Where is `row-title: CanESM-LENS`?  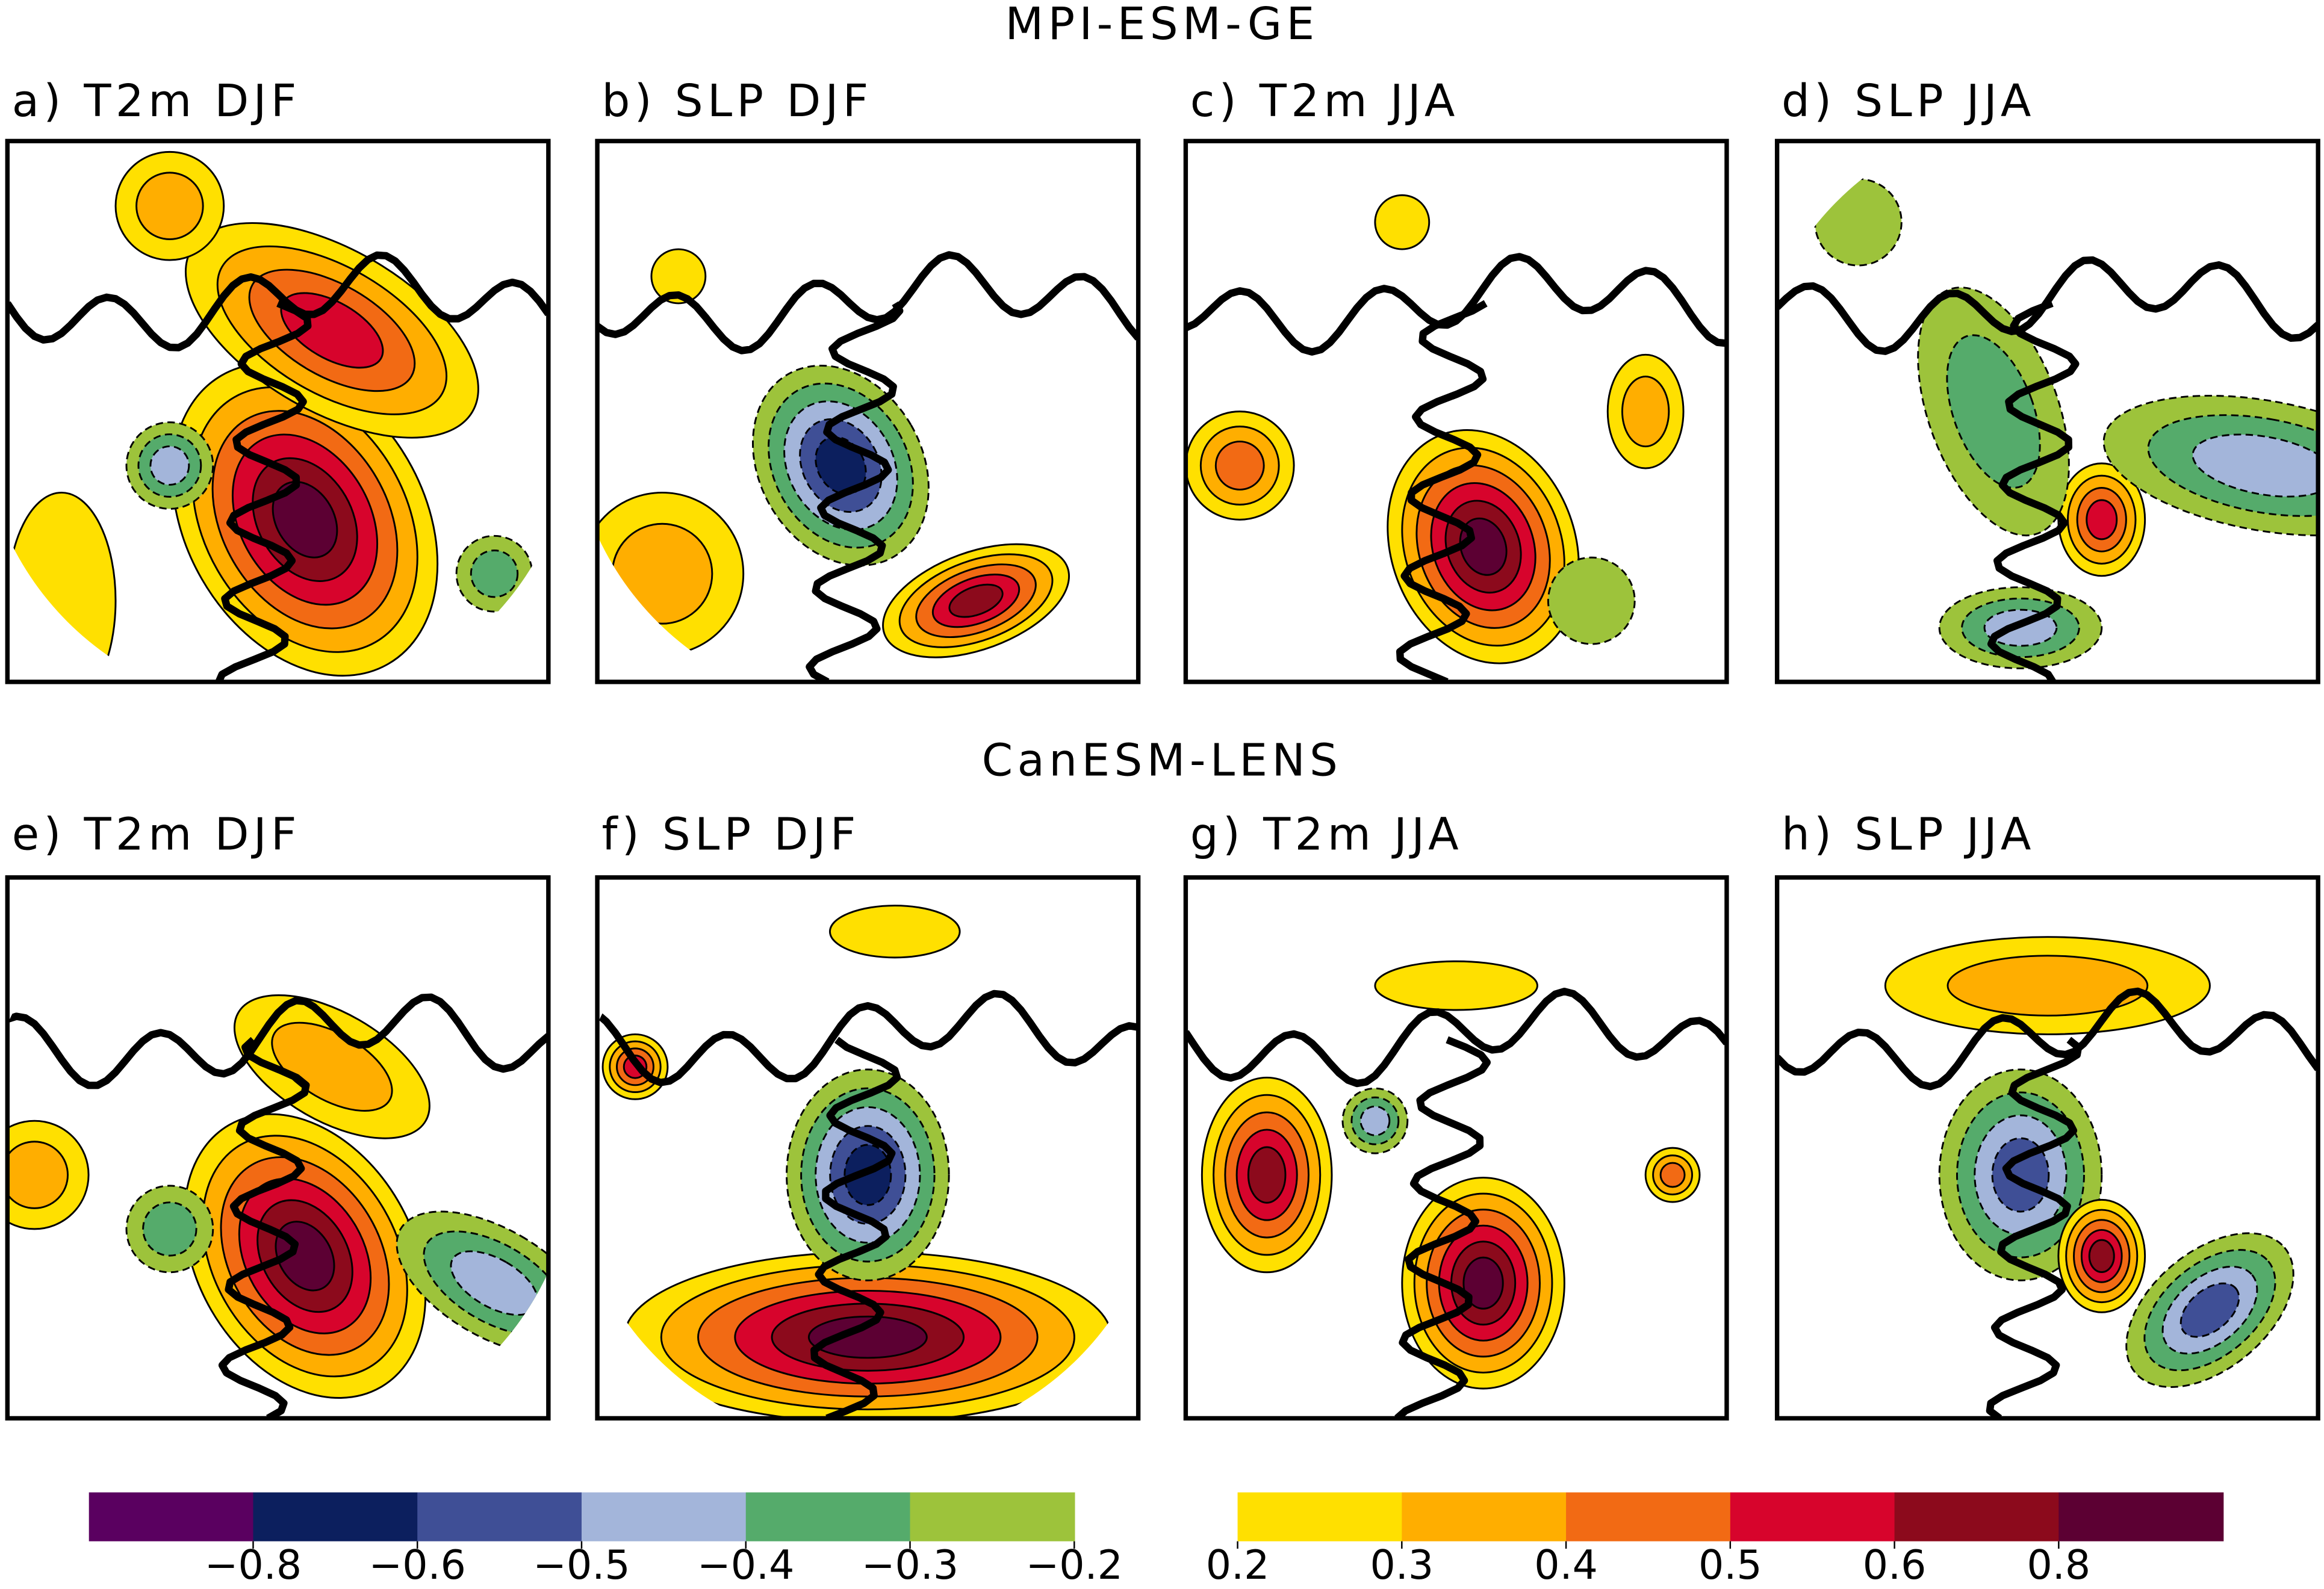 row-title: CanESM-LENS is located at coordinates (1162, 760).